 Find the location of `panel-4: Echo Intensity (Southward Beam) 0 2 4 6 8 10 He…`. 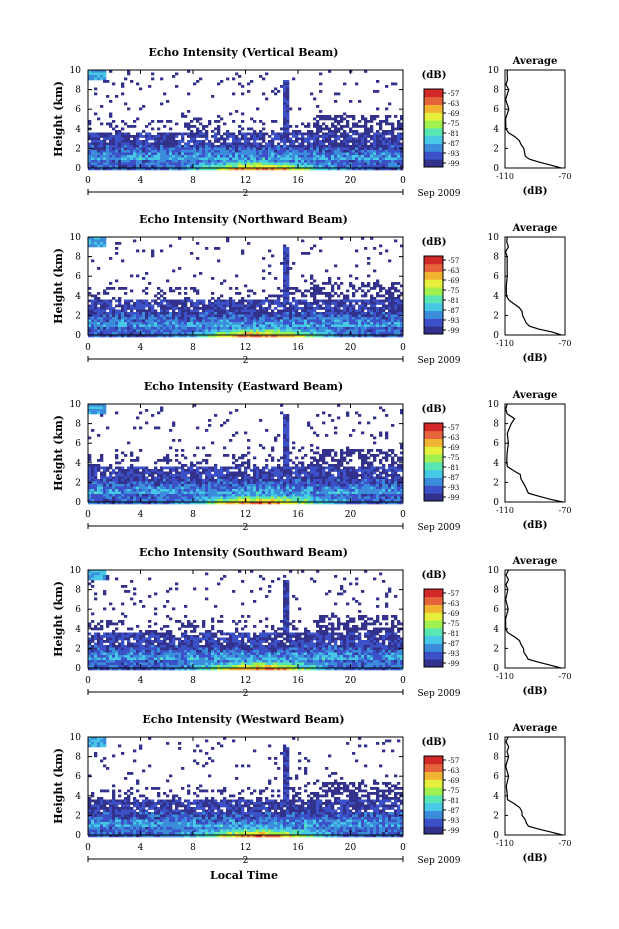

panel-4: Echo Intensity (Southward Beam) 0 2 4 6 8 10 He… is located at coordinates (311, 622).